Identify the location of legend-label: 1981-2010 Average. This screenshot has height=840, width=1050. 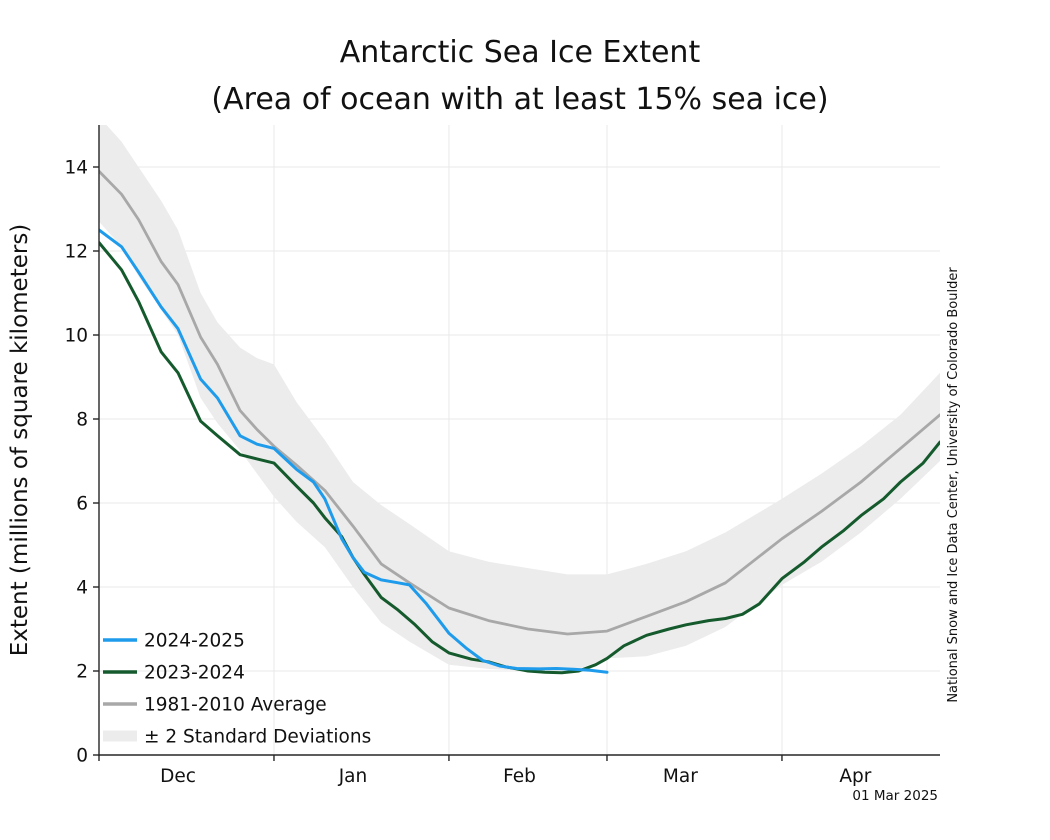
(235, 705).